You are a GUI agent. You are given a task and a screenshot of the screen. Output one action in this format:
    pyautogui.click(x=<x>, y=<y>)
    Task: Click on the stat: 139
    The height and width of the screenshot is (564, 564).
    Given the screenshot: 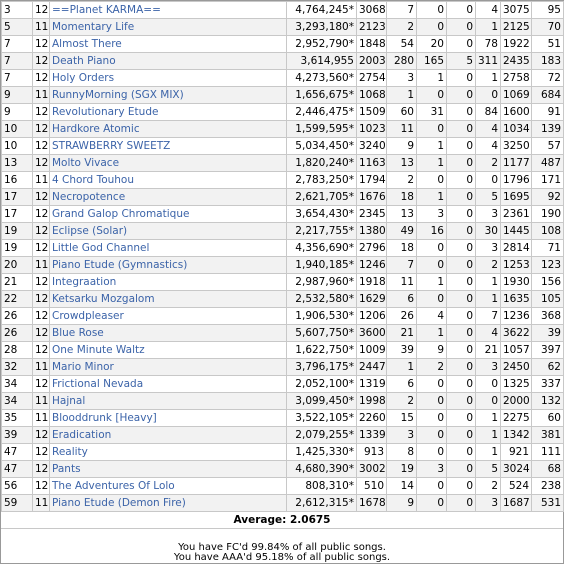 What is the action you would take?
    pyautogui.click(x=547, y=129)
    